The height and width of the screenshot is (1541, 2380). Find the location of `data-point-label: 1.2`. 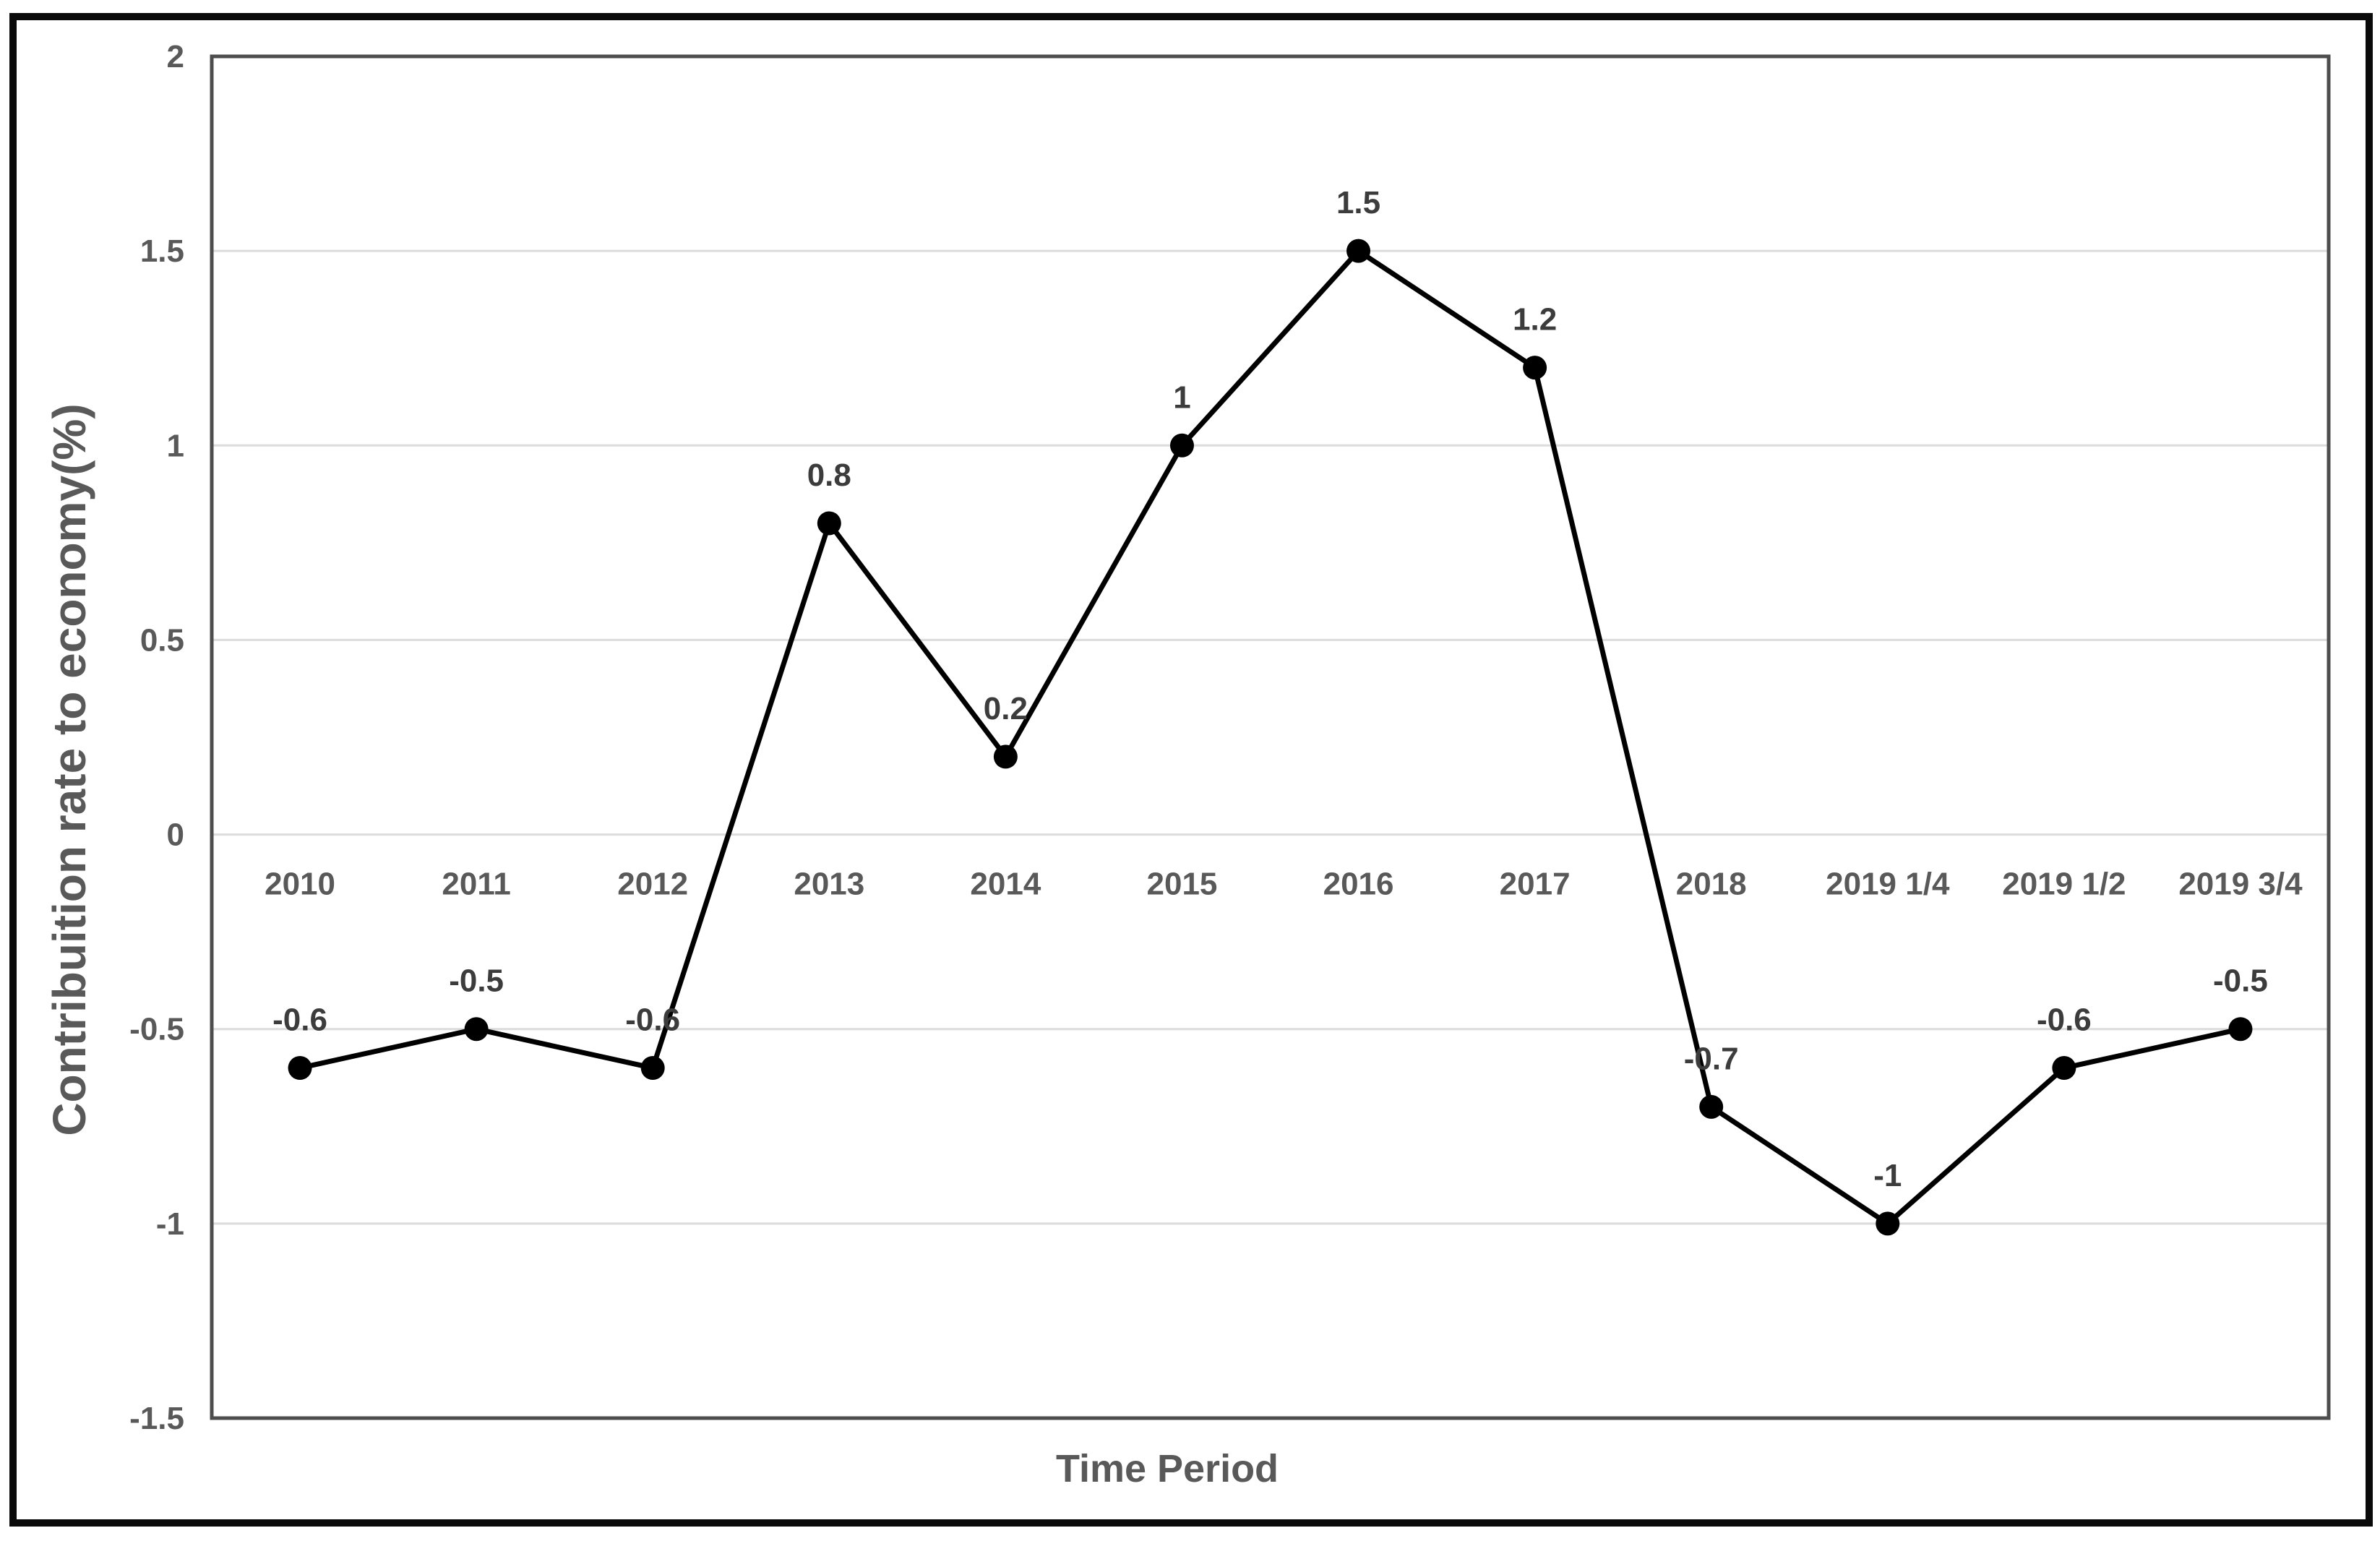

data-point-label: 1.2 is located at coordinates (1535, 320).